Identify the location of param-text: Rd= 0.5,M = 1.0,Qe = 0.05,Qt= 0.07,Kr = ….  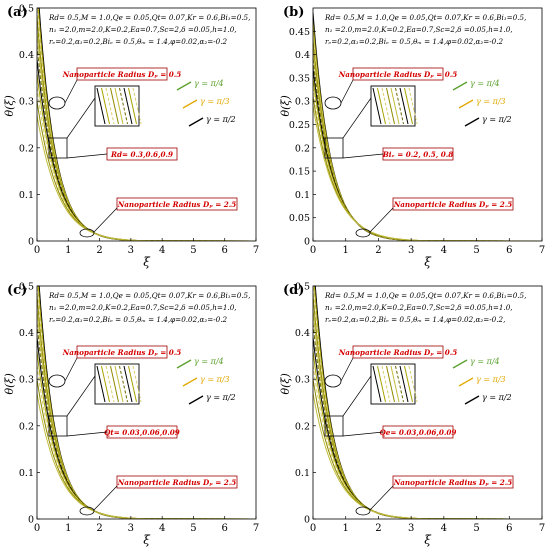
(149, 295).